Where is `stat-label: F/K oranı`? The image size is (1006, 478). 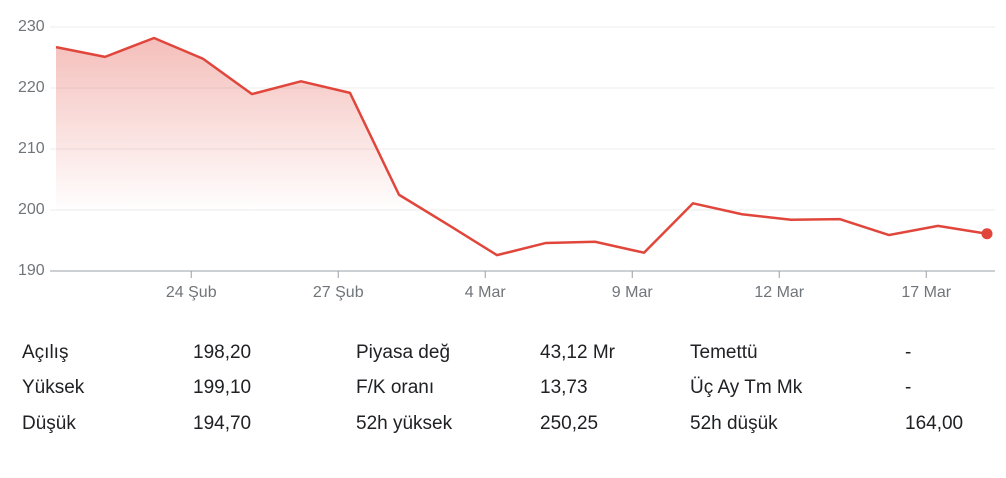 stat-label: F/K oranı is located at coordinates (395, 387).